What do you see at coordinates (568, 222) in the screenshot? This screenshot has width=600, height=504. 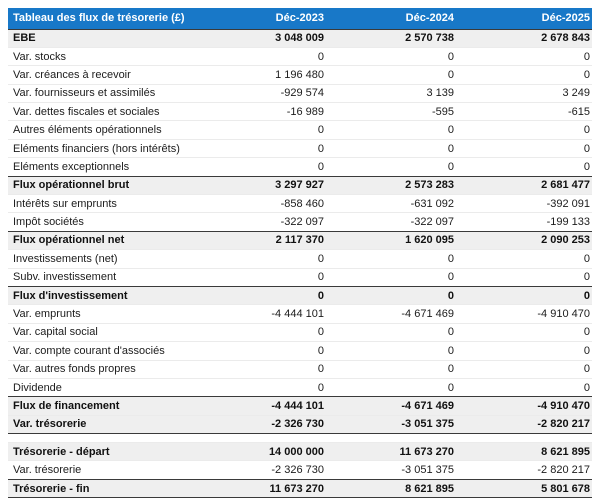 I see `cell-value-dec-2025: -199 133` at bounding box center [568, 222].